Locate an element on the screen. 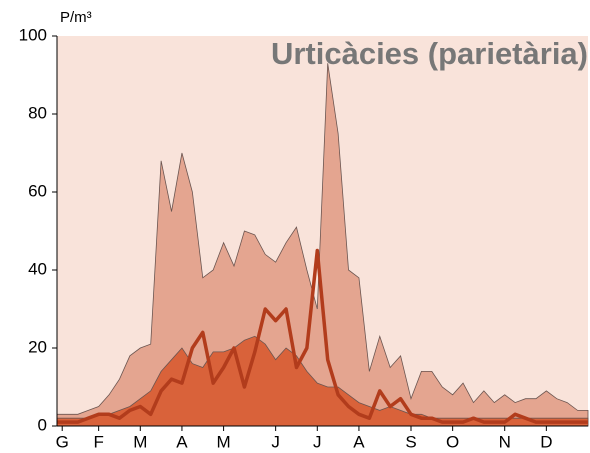  y-tick-label: 80 is located at coordinates (37, 112).